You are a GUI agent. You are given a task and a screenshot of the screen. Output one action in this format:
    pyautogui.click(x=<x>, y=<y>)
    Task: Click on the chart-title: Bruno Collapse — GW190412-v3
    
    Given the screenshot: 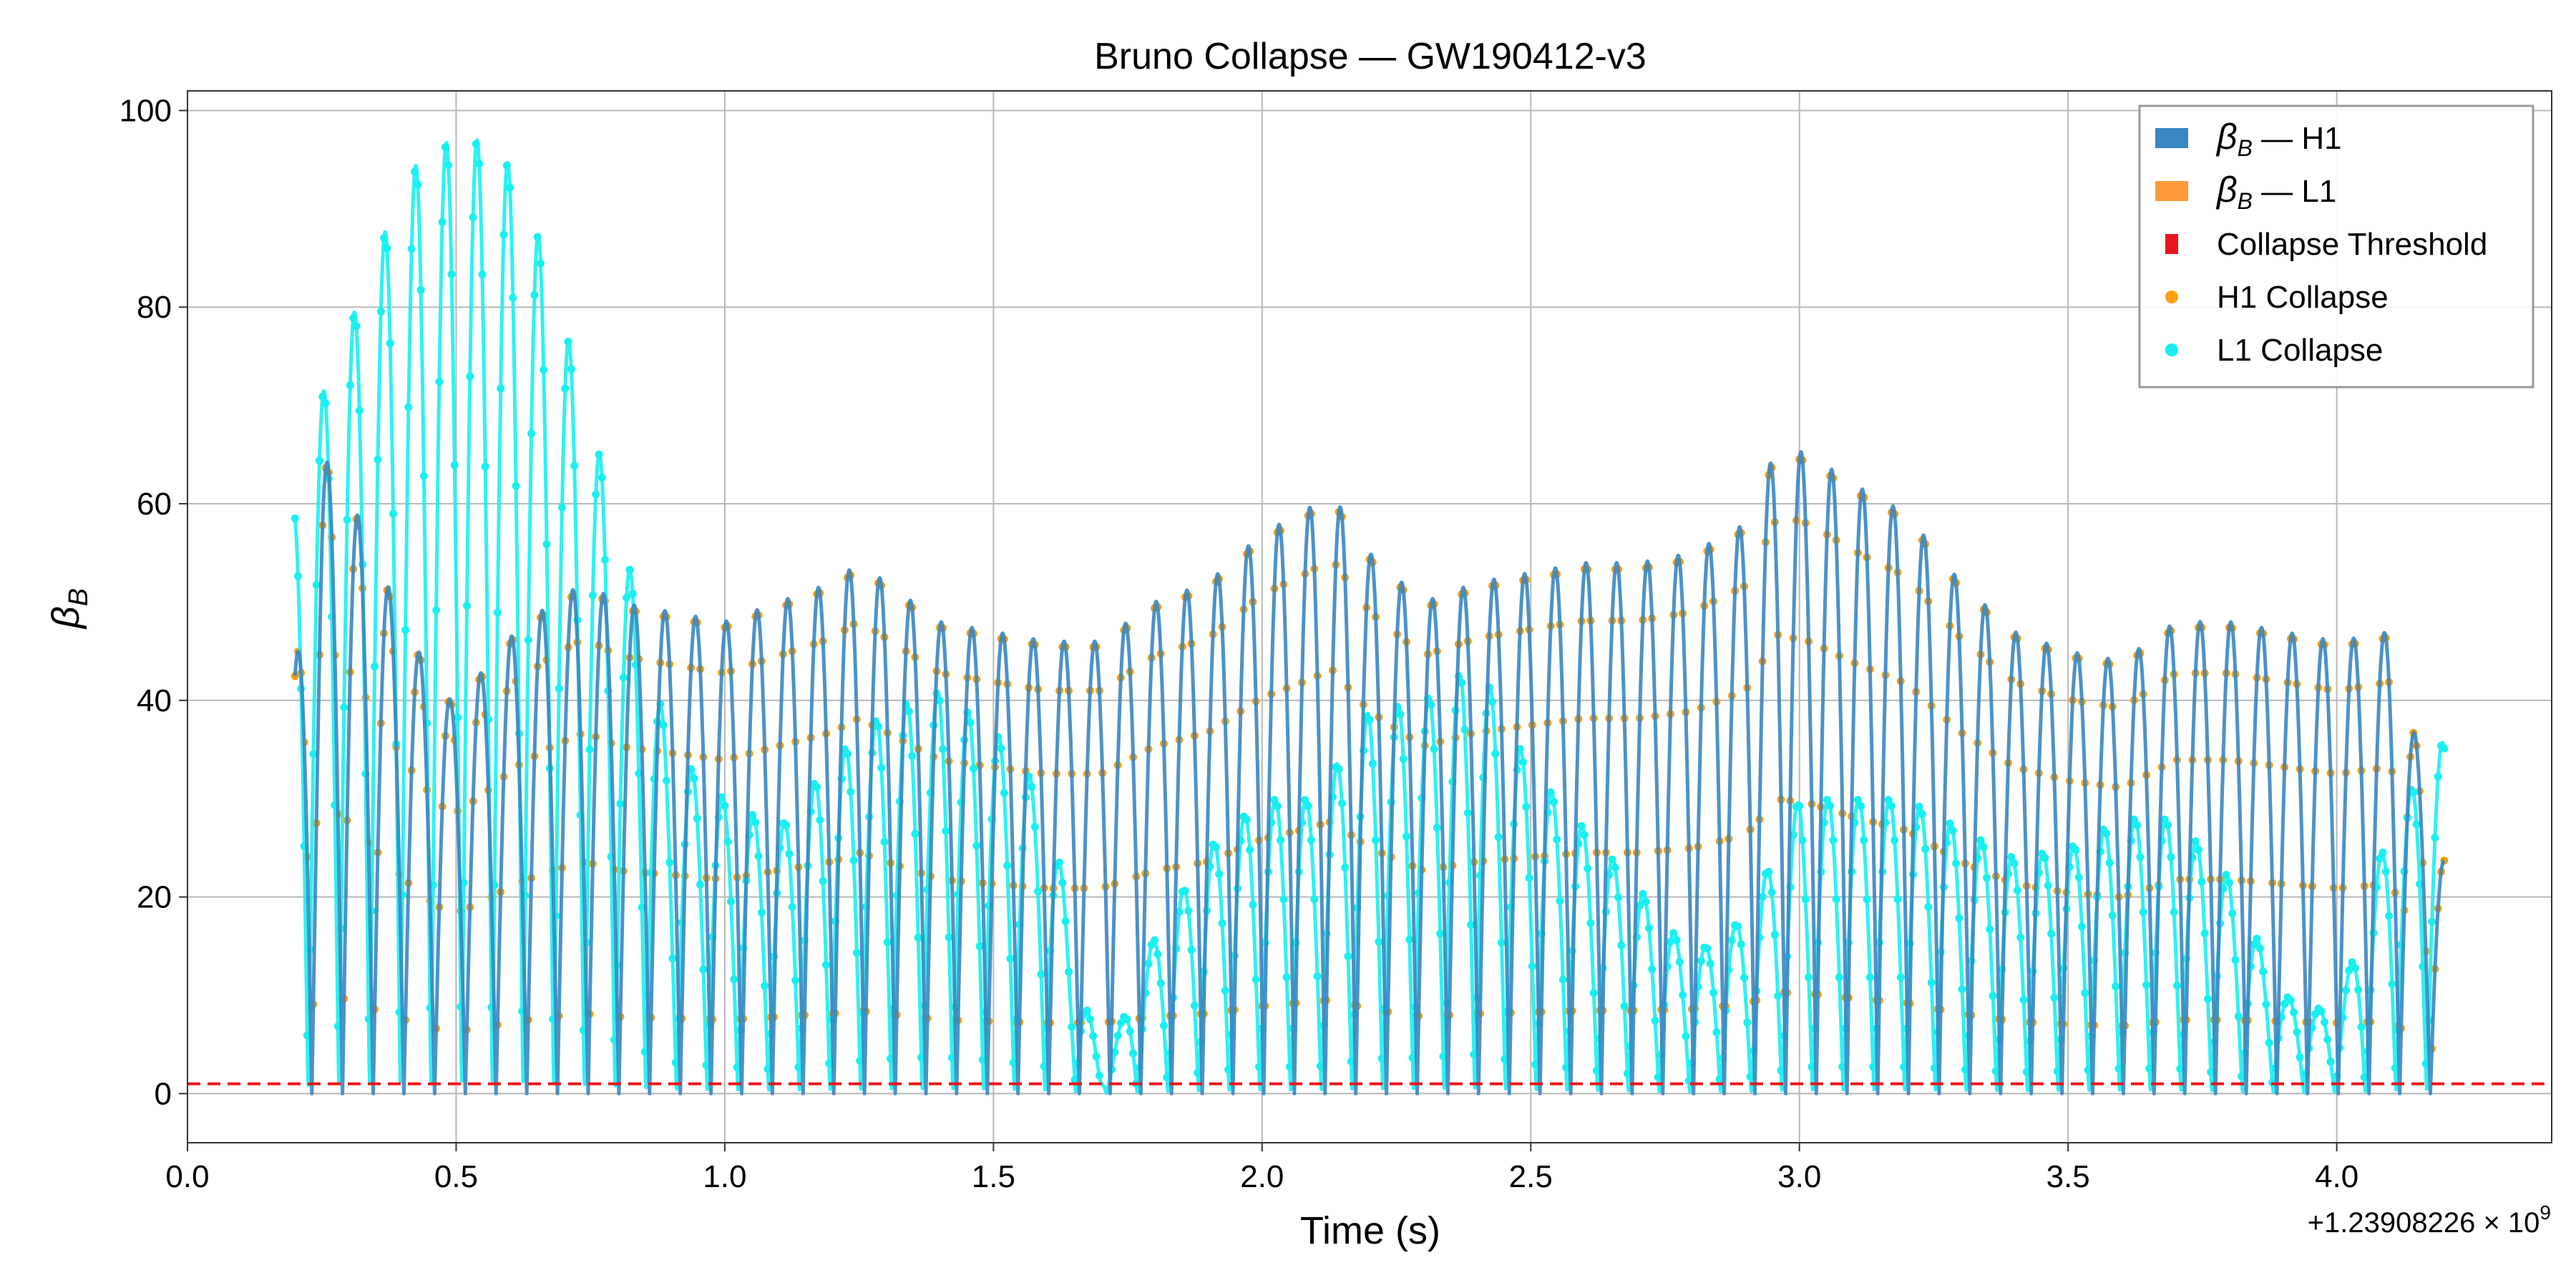 What is the action you would take?
    pyautogui.click(x=1370, y=56)
    